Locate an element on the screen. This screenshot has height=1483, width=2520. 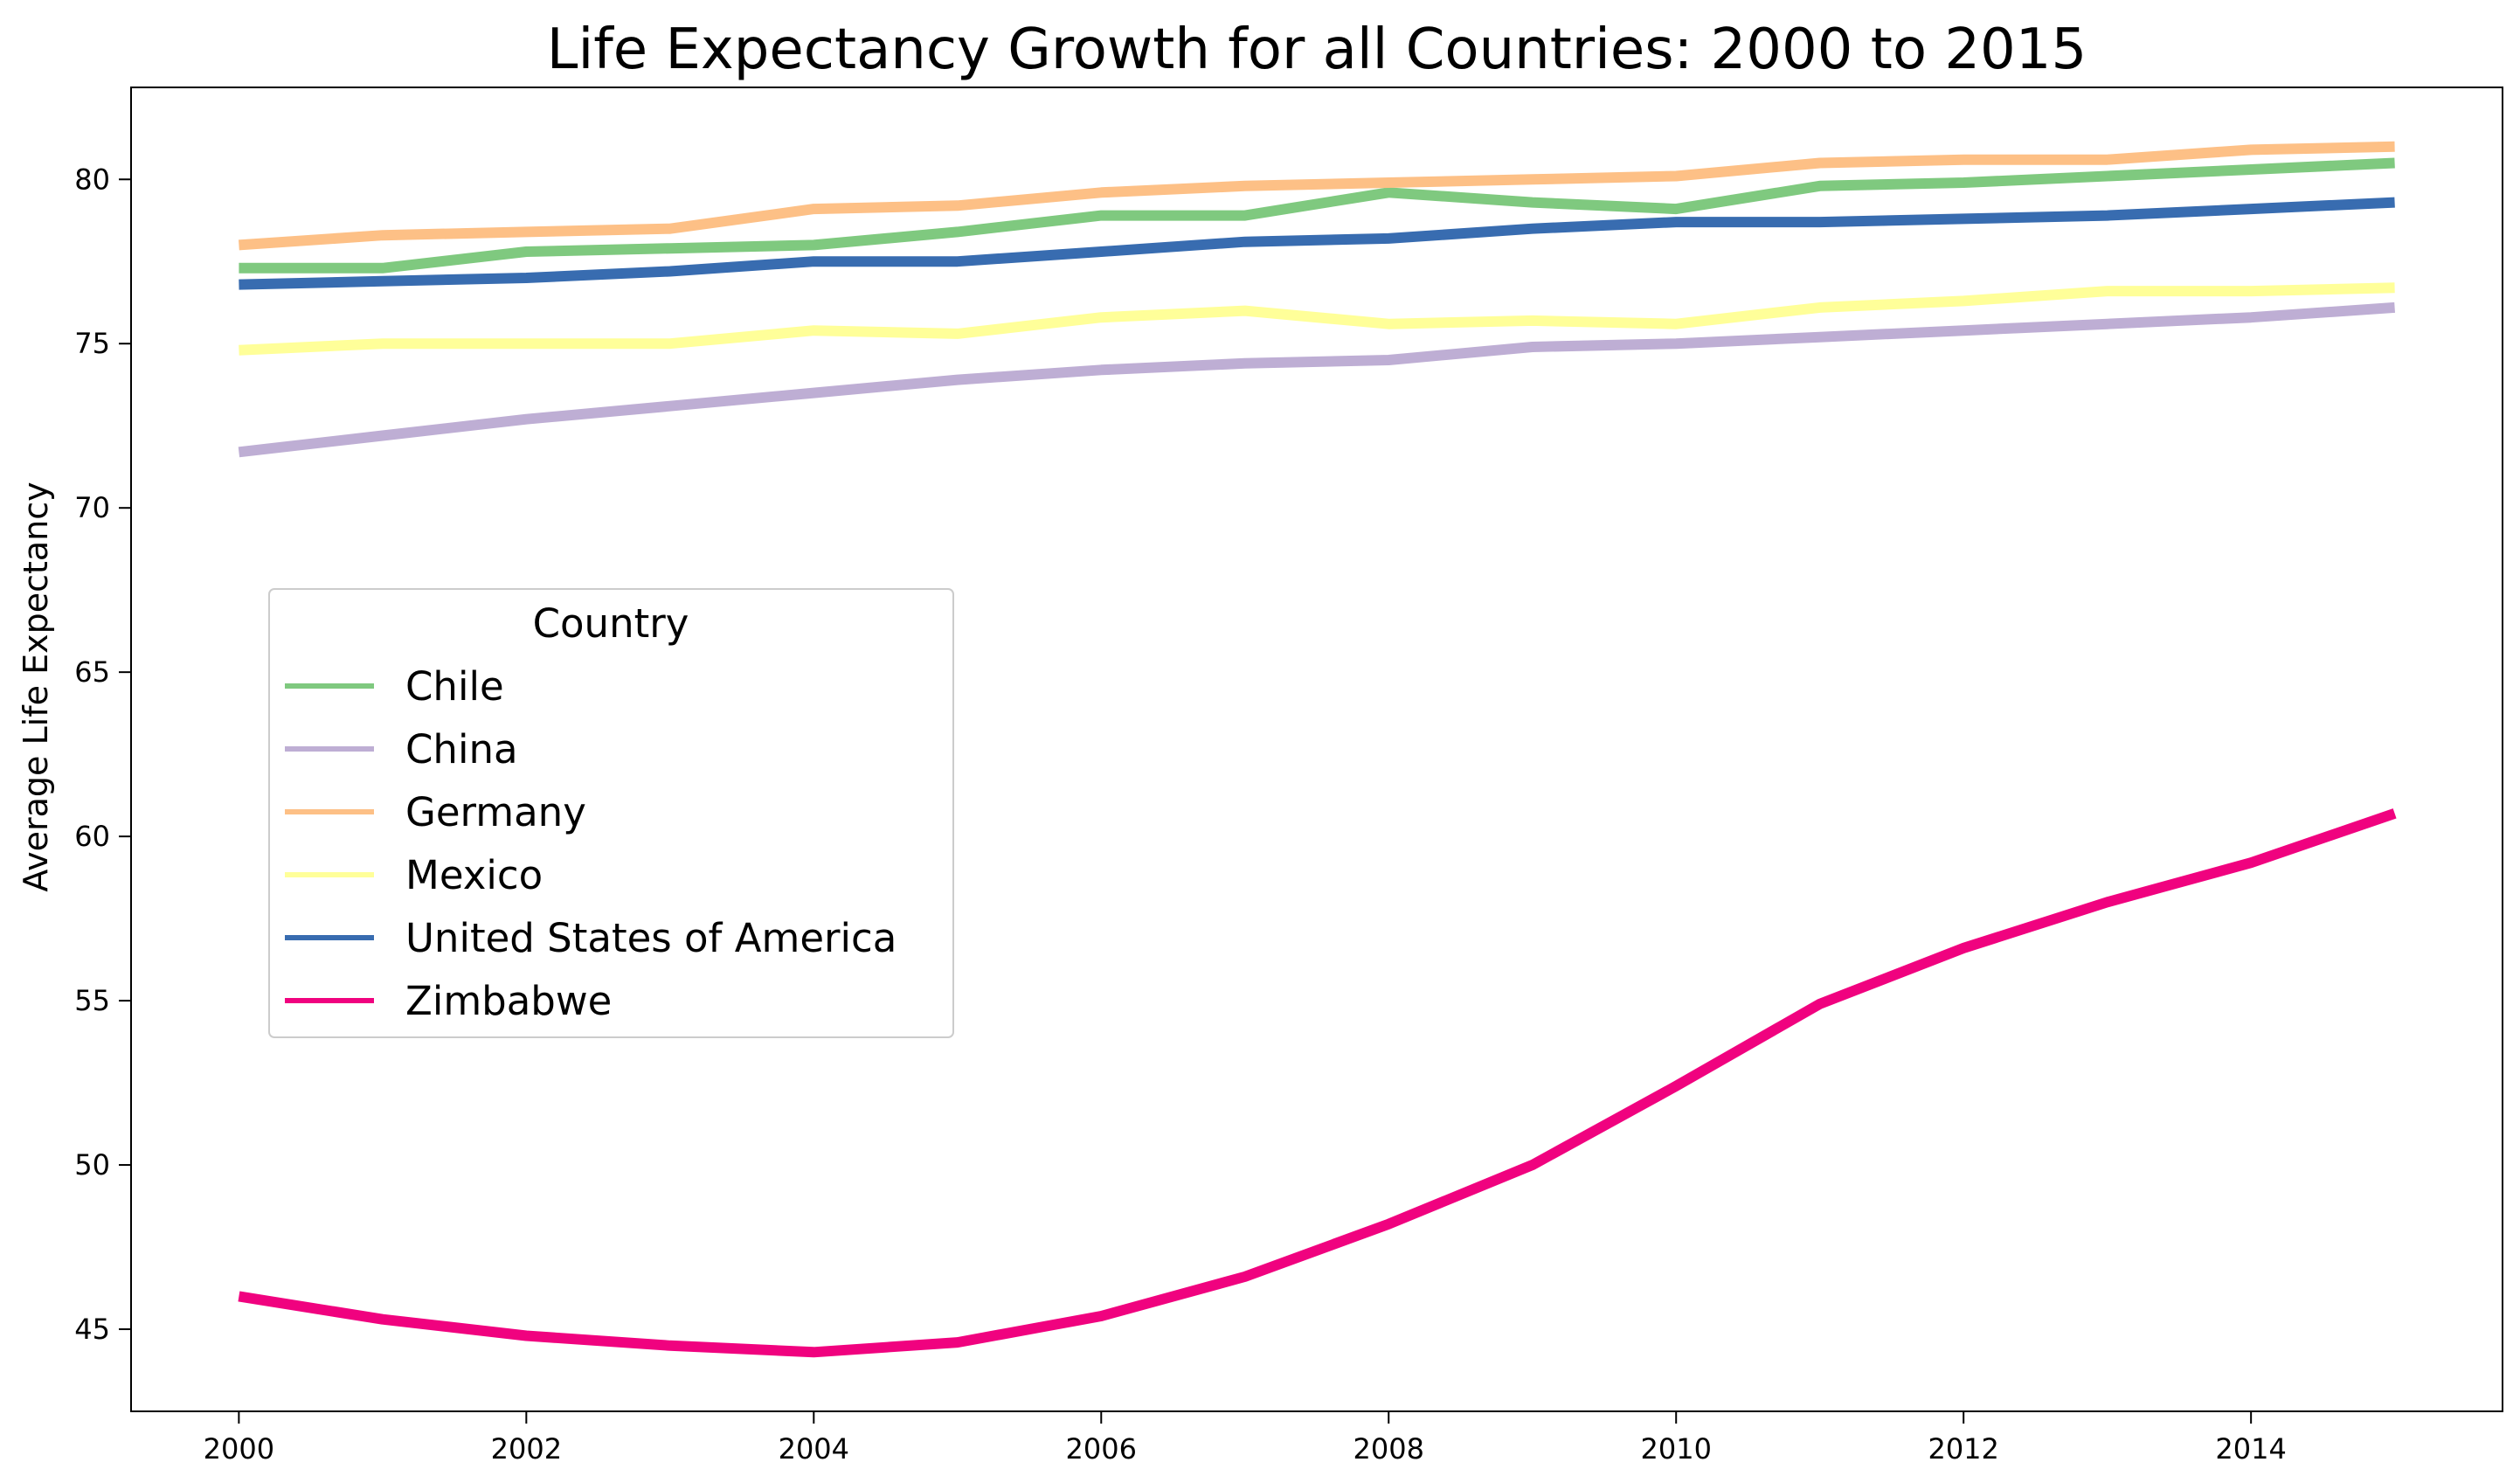
y-tick-label: 75 is located at coordinates (92, 343).